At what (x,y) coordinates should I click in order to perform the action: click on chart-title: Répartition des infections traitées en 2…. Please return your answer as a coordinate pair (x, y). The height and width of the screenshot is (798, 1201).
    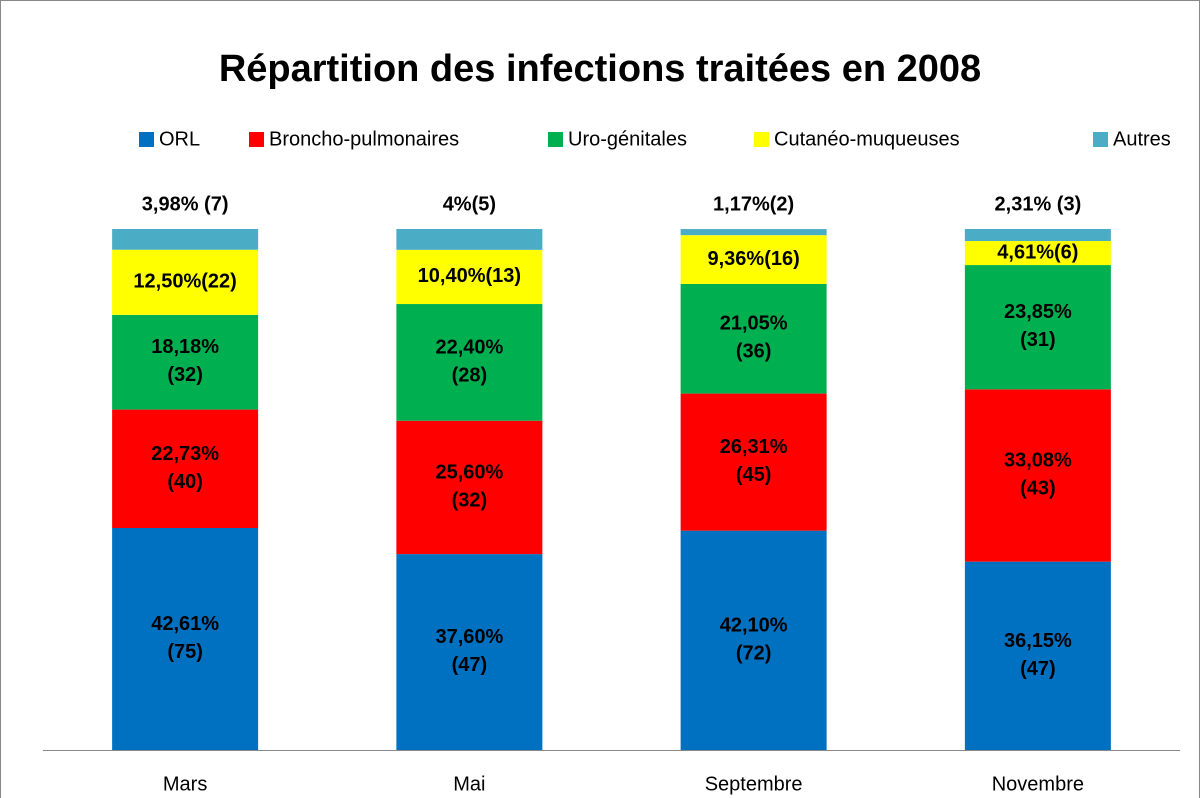
    Looking at the image, I should click on (600, 69).